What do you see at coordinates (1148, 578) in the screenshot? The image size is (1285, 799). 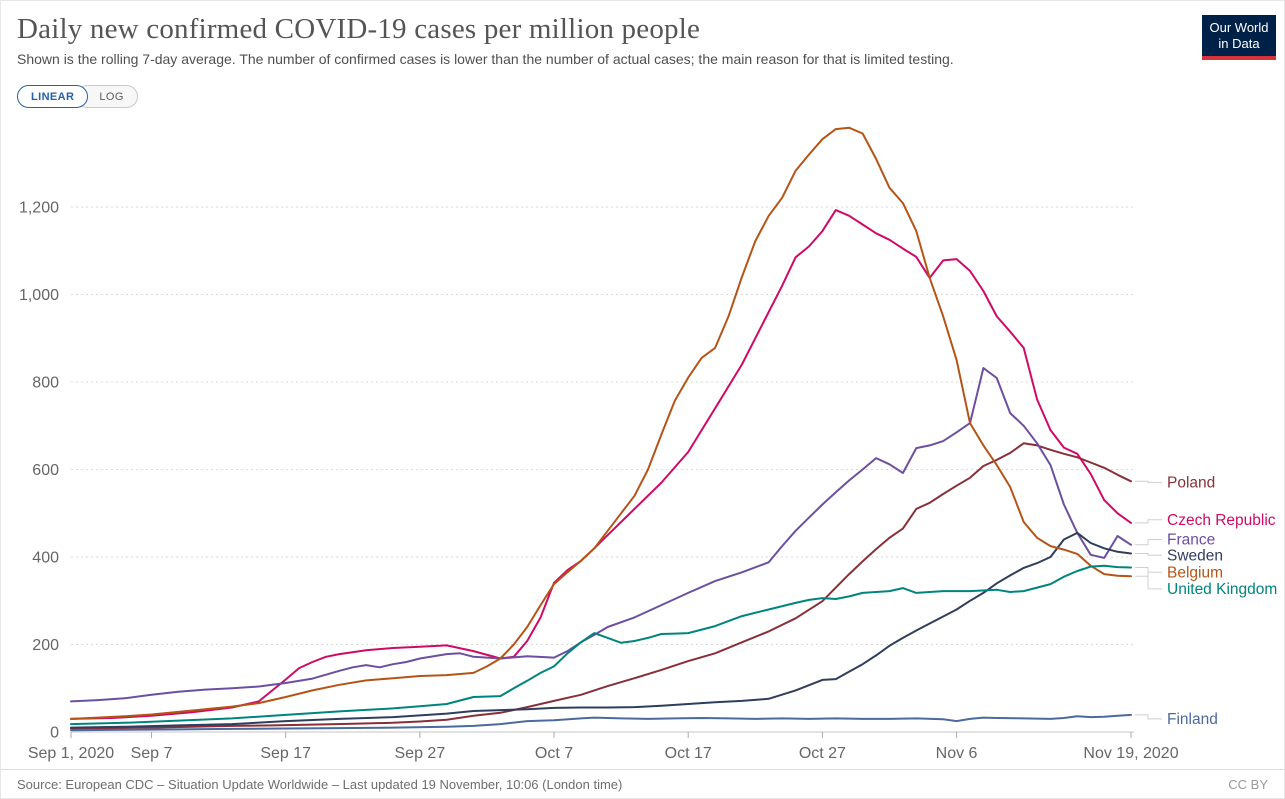 I see `legend-connector-united-kingdom` at bounding box center [1148, 578].